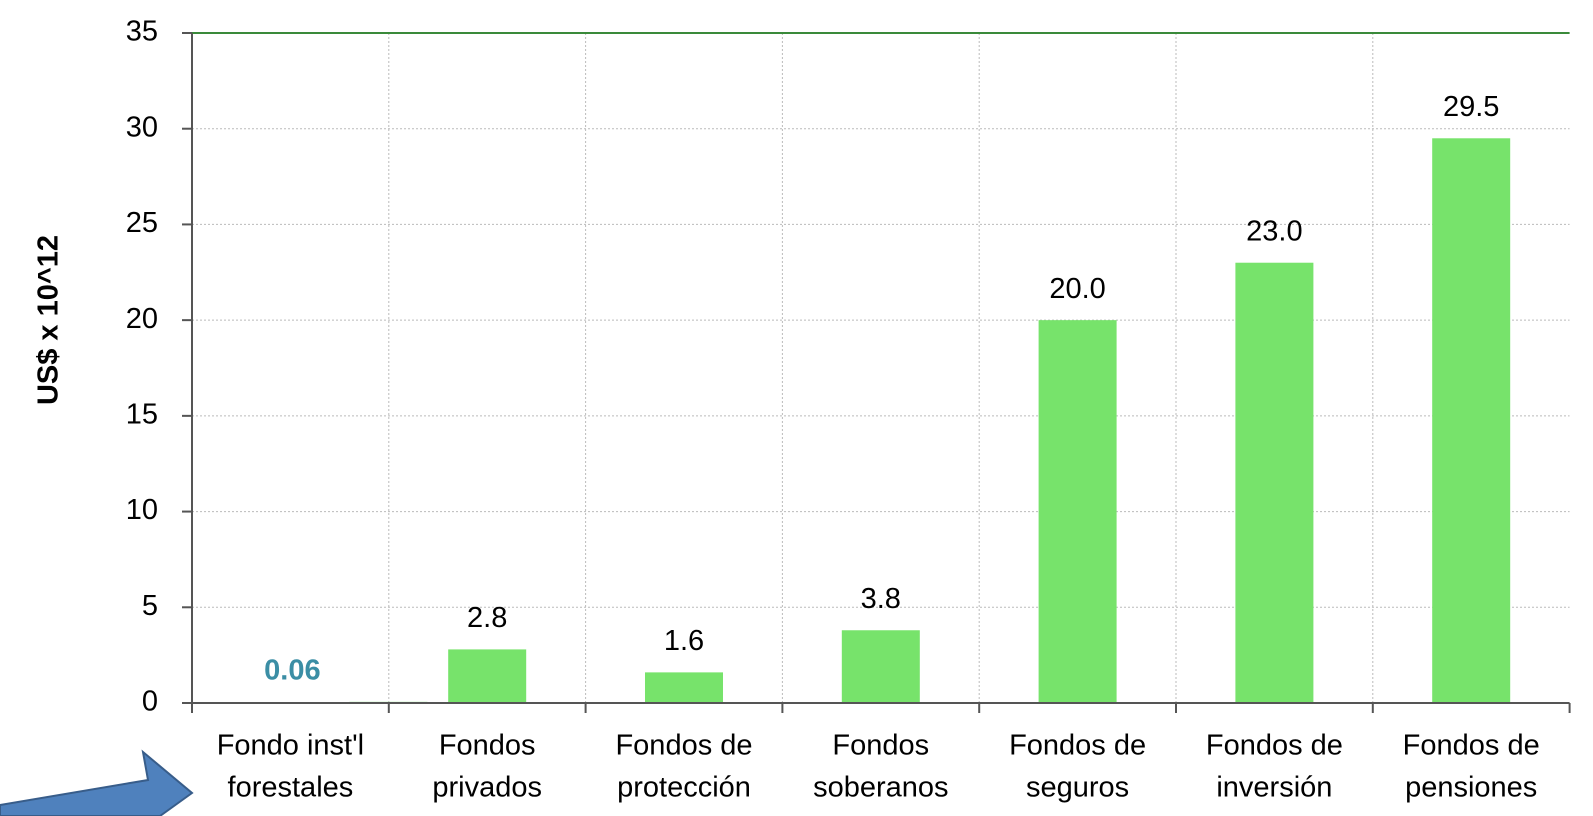 Image resolution: width=1593 pixels, height=816 pixels. Describe the element at coordinates (1077, 788) in the screenshot. I see `x-tick-label: seguros` at that location.